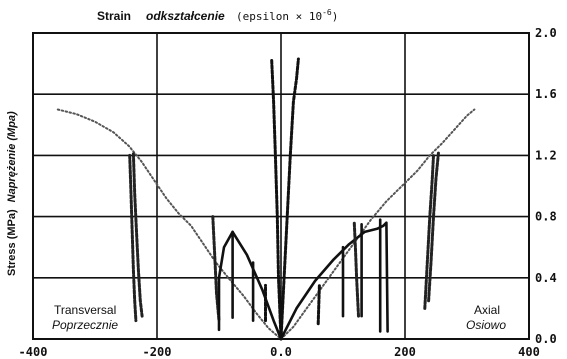 The image size is (567, 359). What do you see at coordinates (529, 352) in the screenshot?
I see `x-tick-label: 400` at bounding box center [529, 352].